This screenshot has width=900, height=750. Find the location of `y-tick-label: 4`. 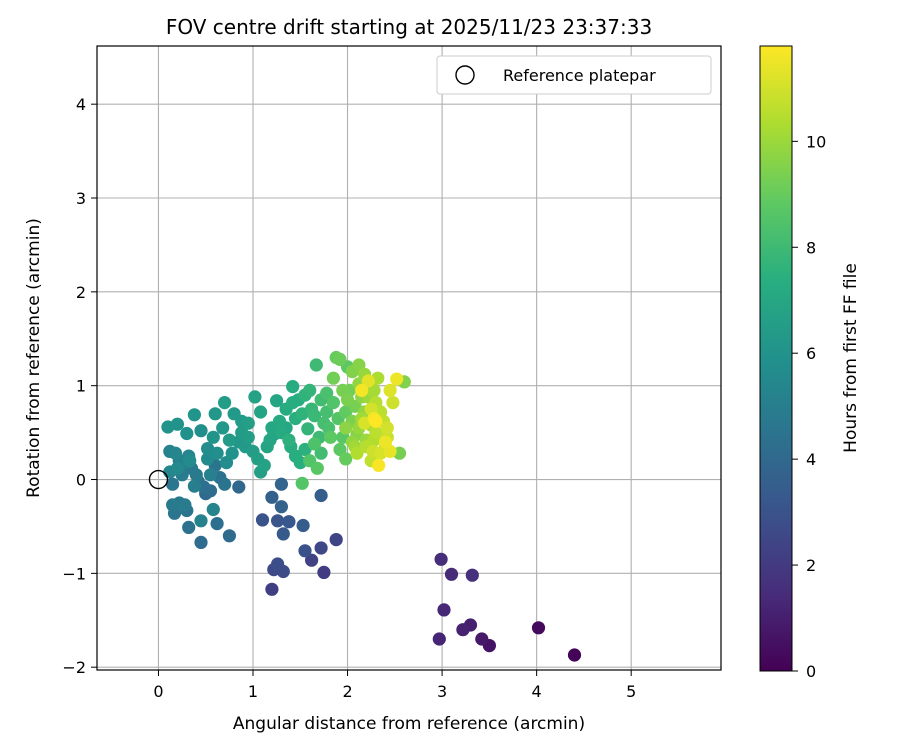

y-tick-label: 4 is located at coordinates (81, 104).